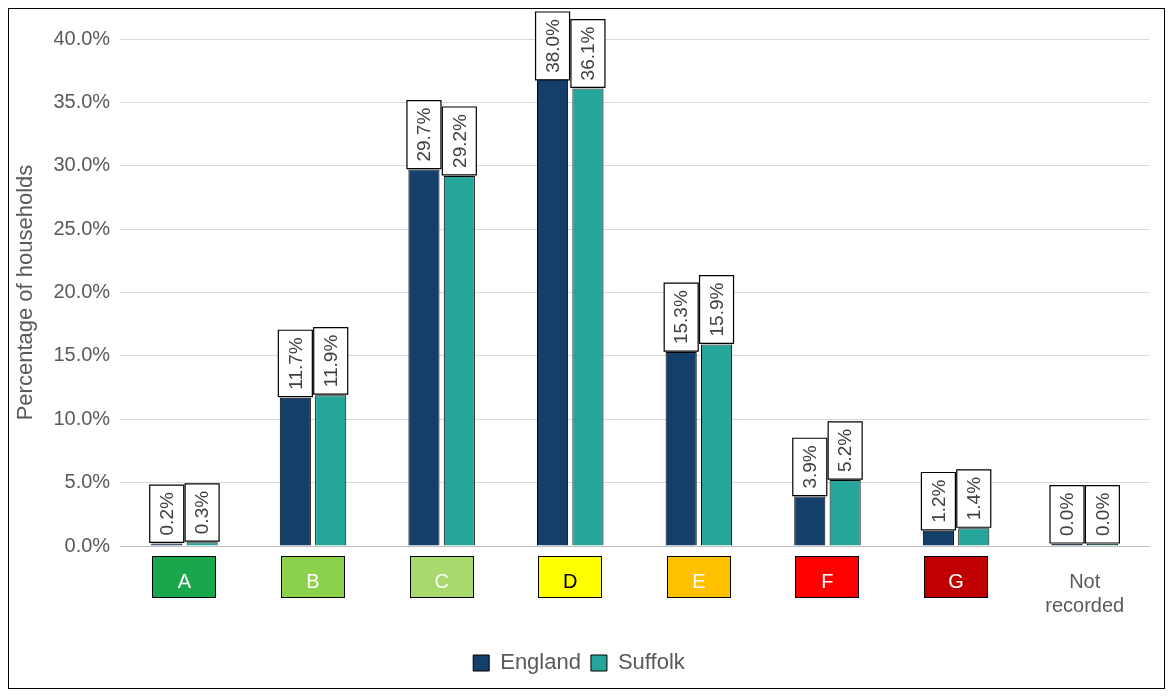 The image size is (1173, 697). Describe the element at coordinates (827, 580) in the screenshot. I see `x-tick-label: F` at that location.